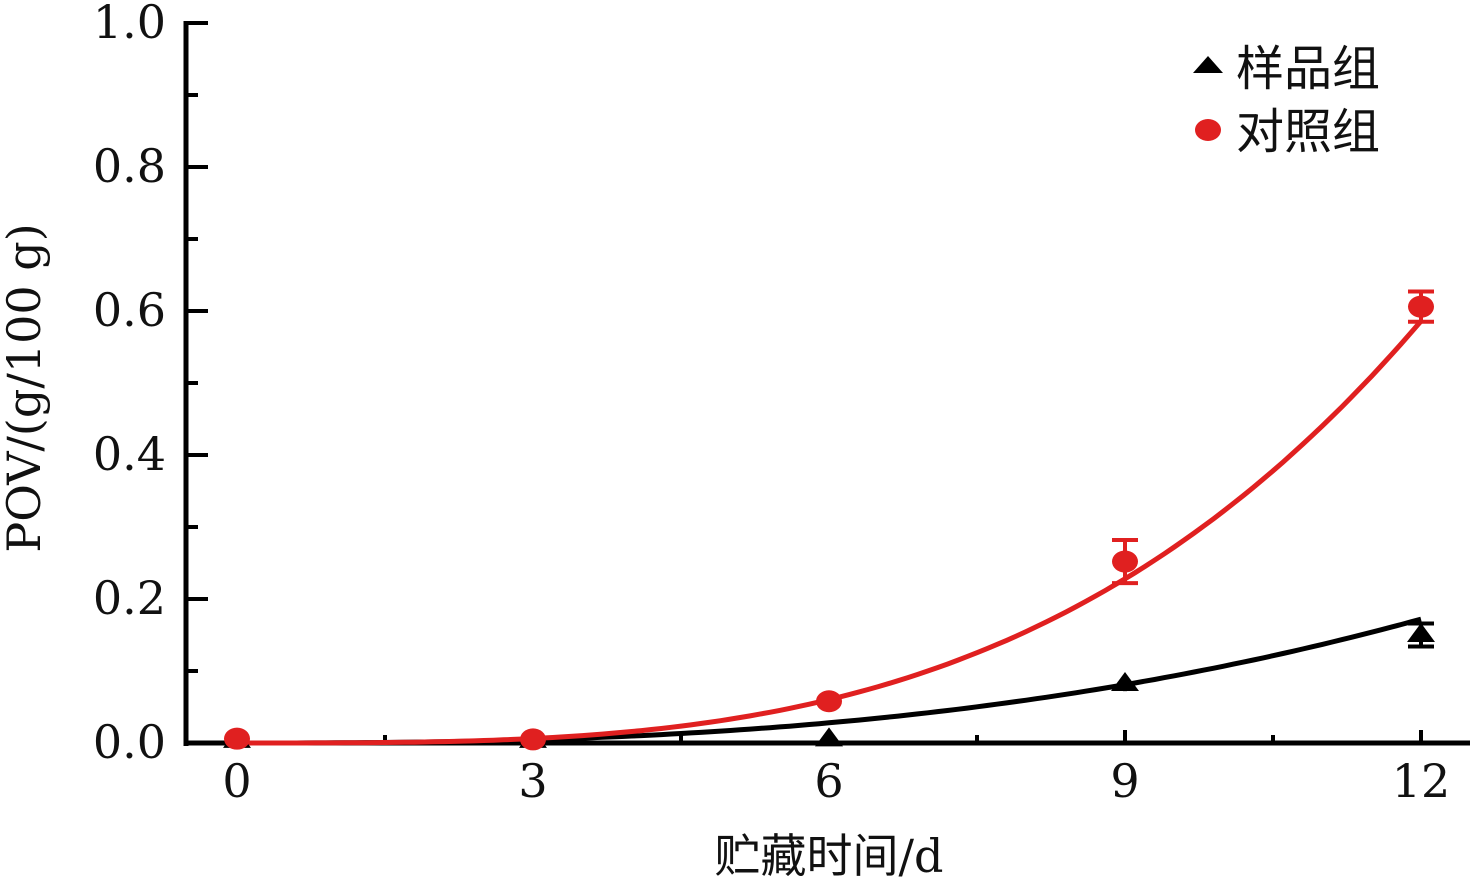 The height and width of the screenshot is (882, 1473). Describe the element at coordinates (1308, 69) in the screenshot. I see `legend-label-sample: 样品组` at that location.